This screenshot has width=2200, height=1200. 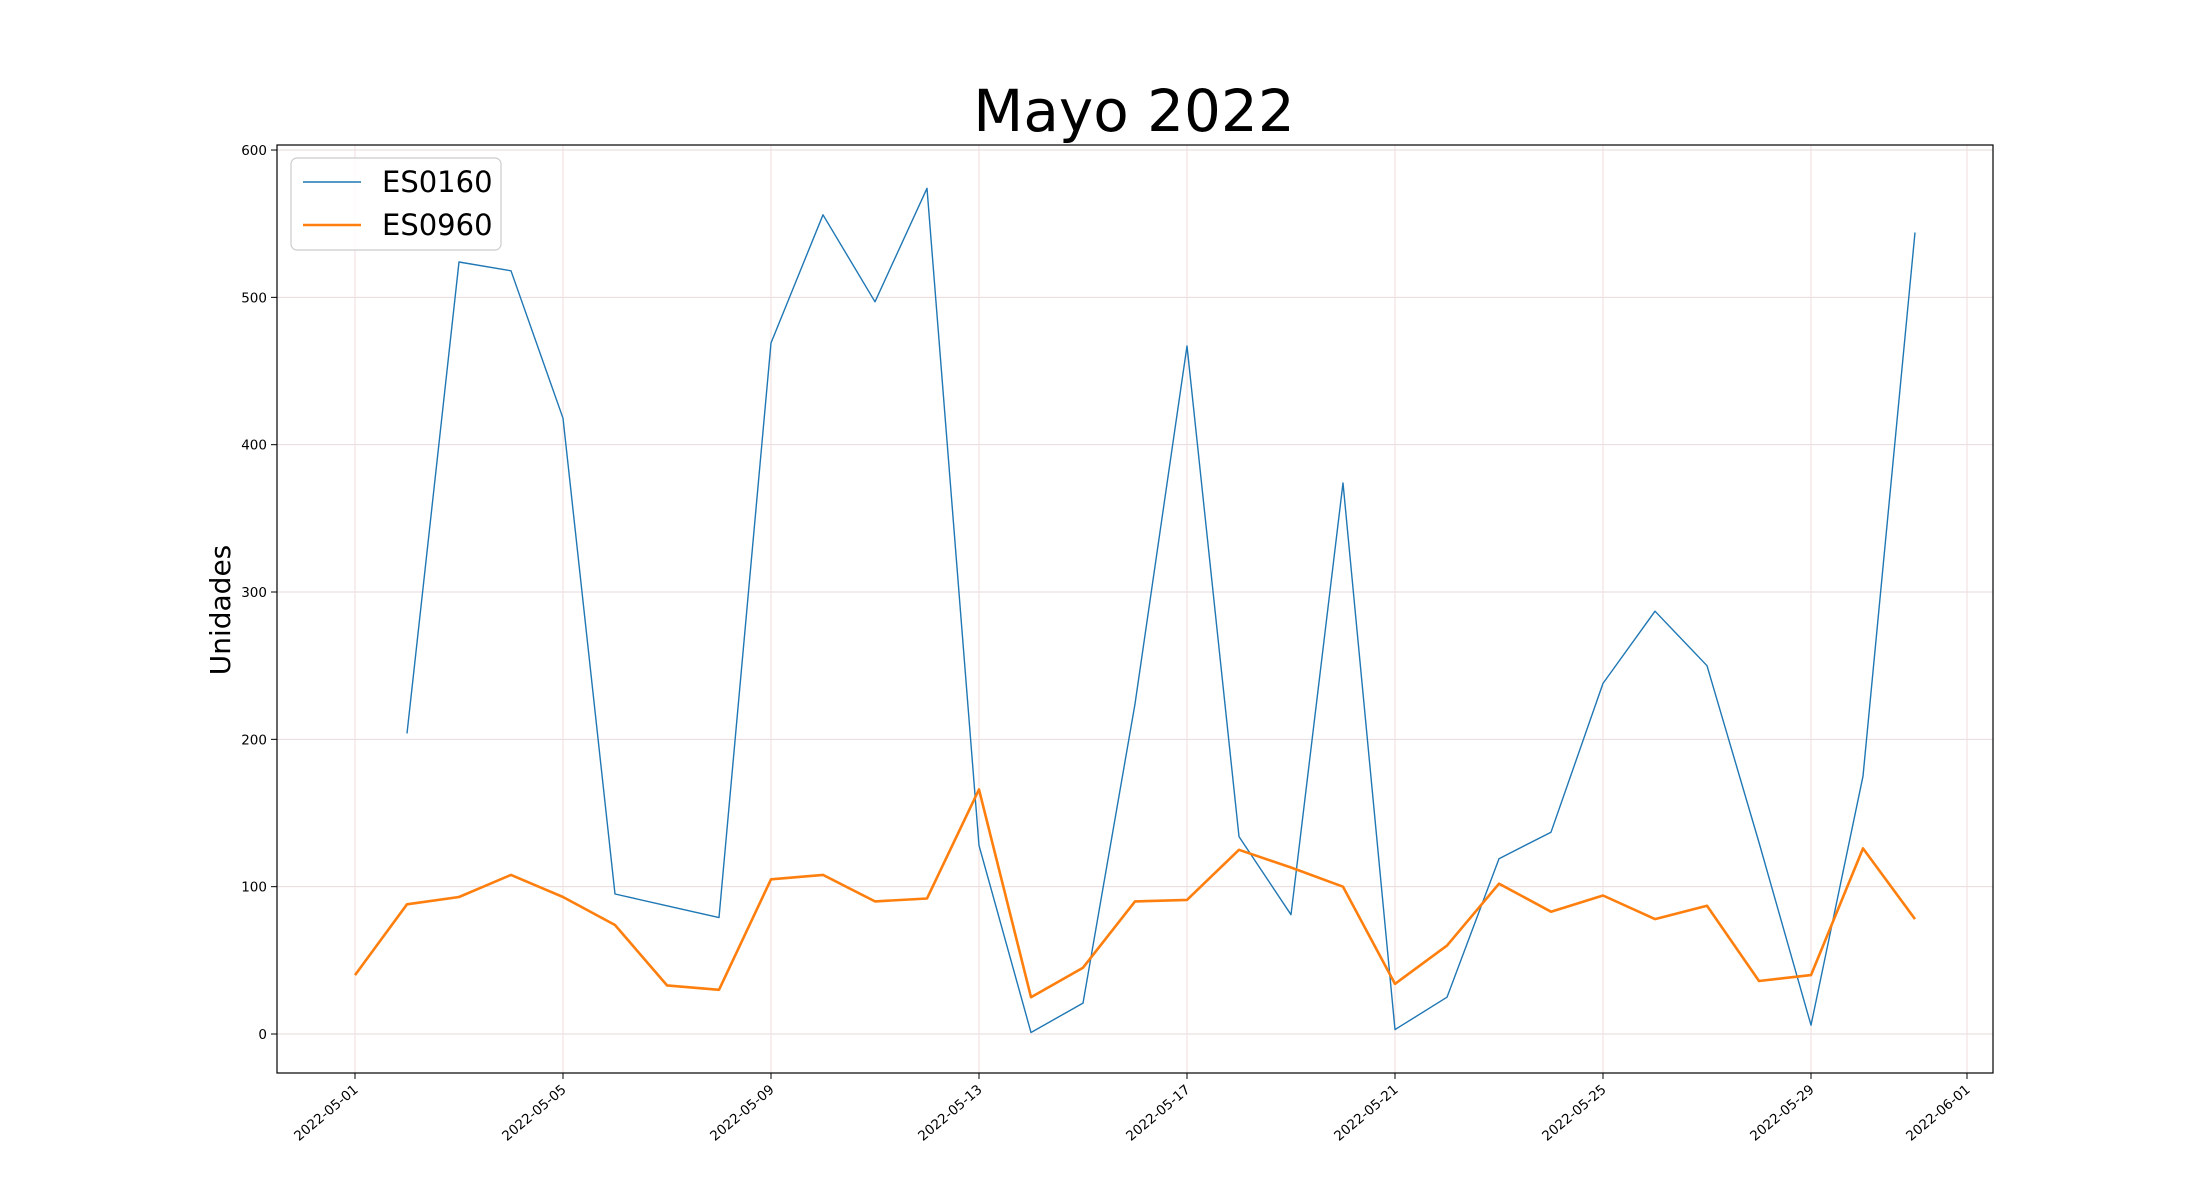 I want to click on y-tick-label: 300, so click(x=254, y=593).